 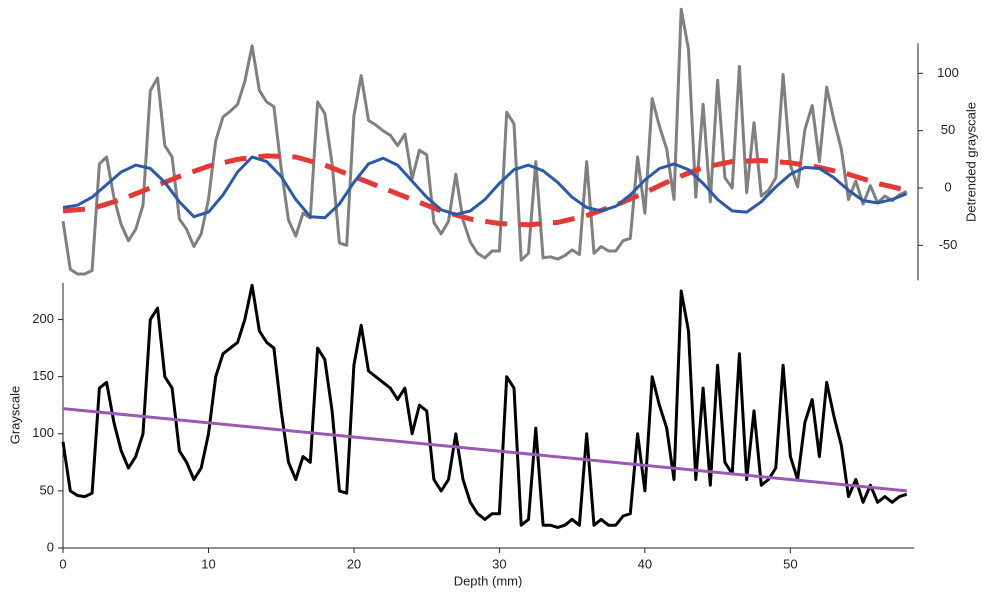 What do you see at coordinates (948, 129) in the screenshot?
I see `y2-tick-label: 50` at bounding box center [948, 129].